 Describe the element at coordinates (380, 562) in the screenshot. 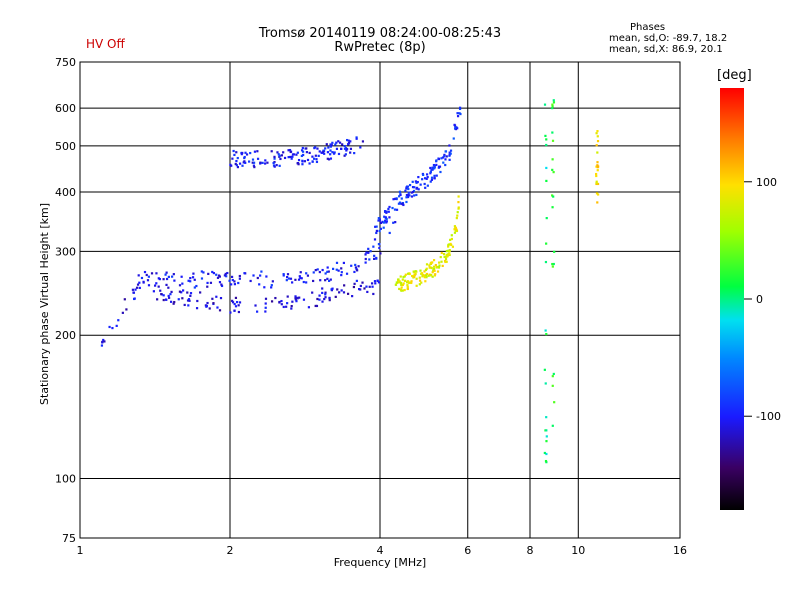

I see `x-axis-label: Frequency [MHz]` at that location.